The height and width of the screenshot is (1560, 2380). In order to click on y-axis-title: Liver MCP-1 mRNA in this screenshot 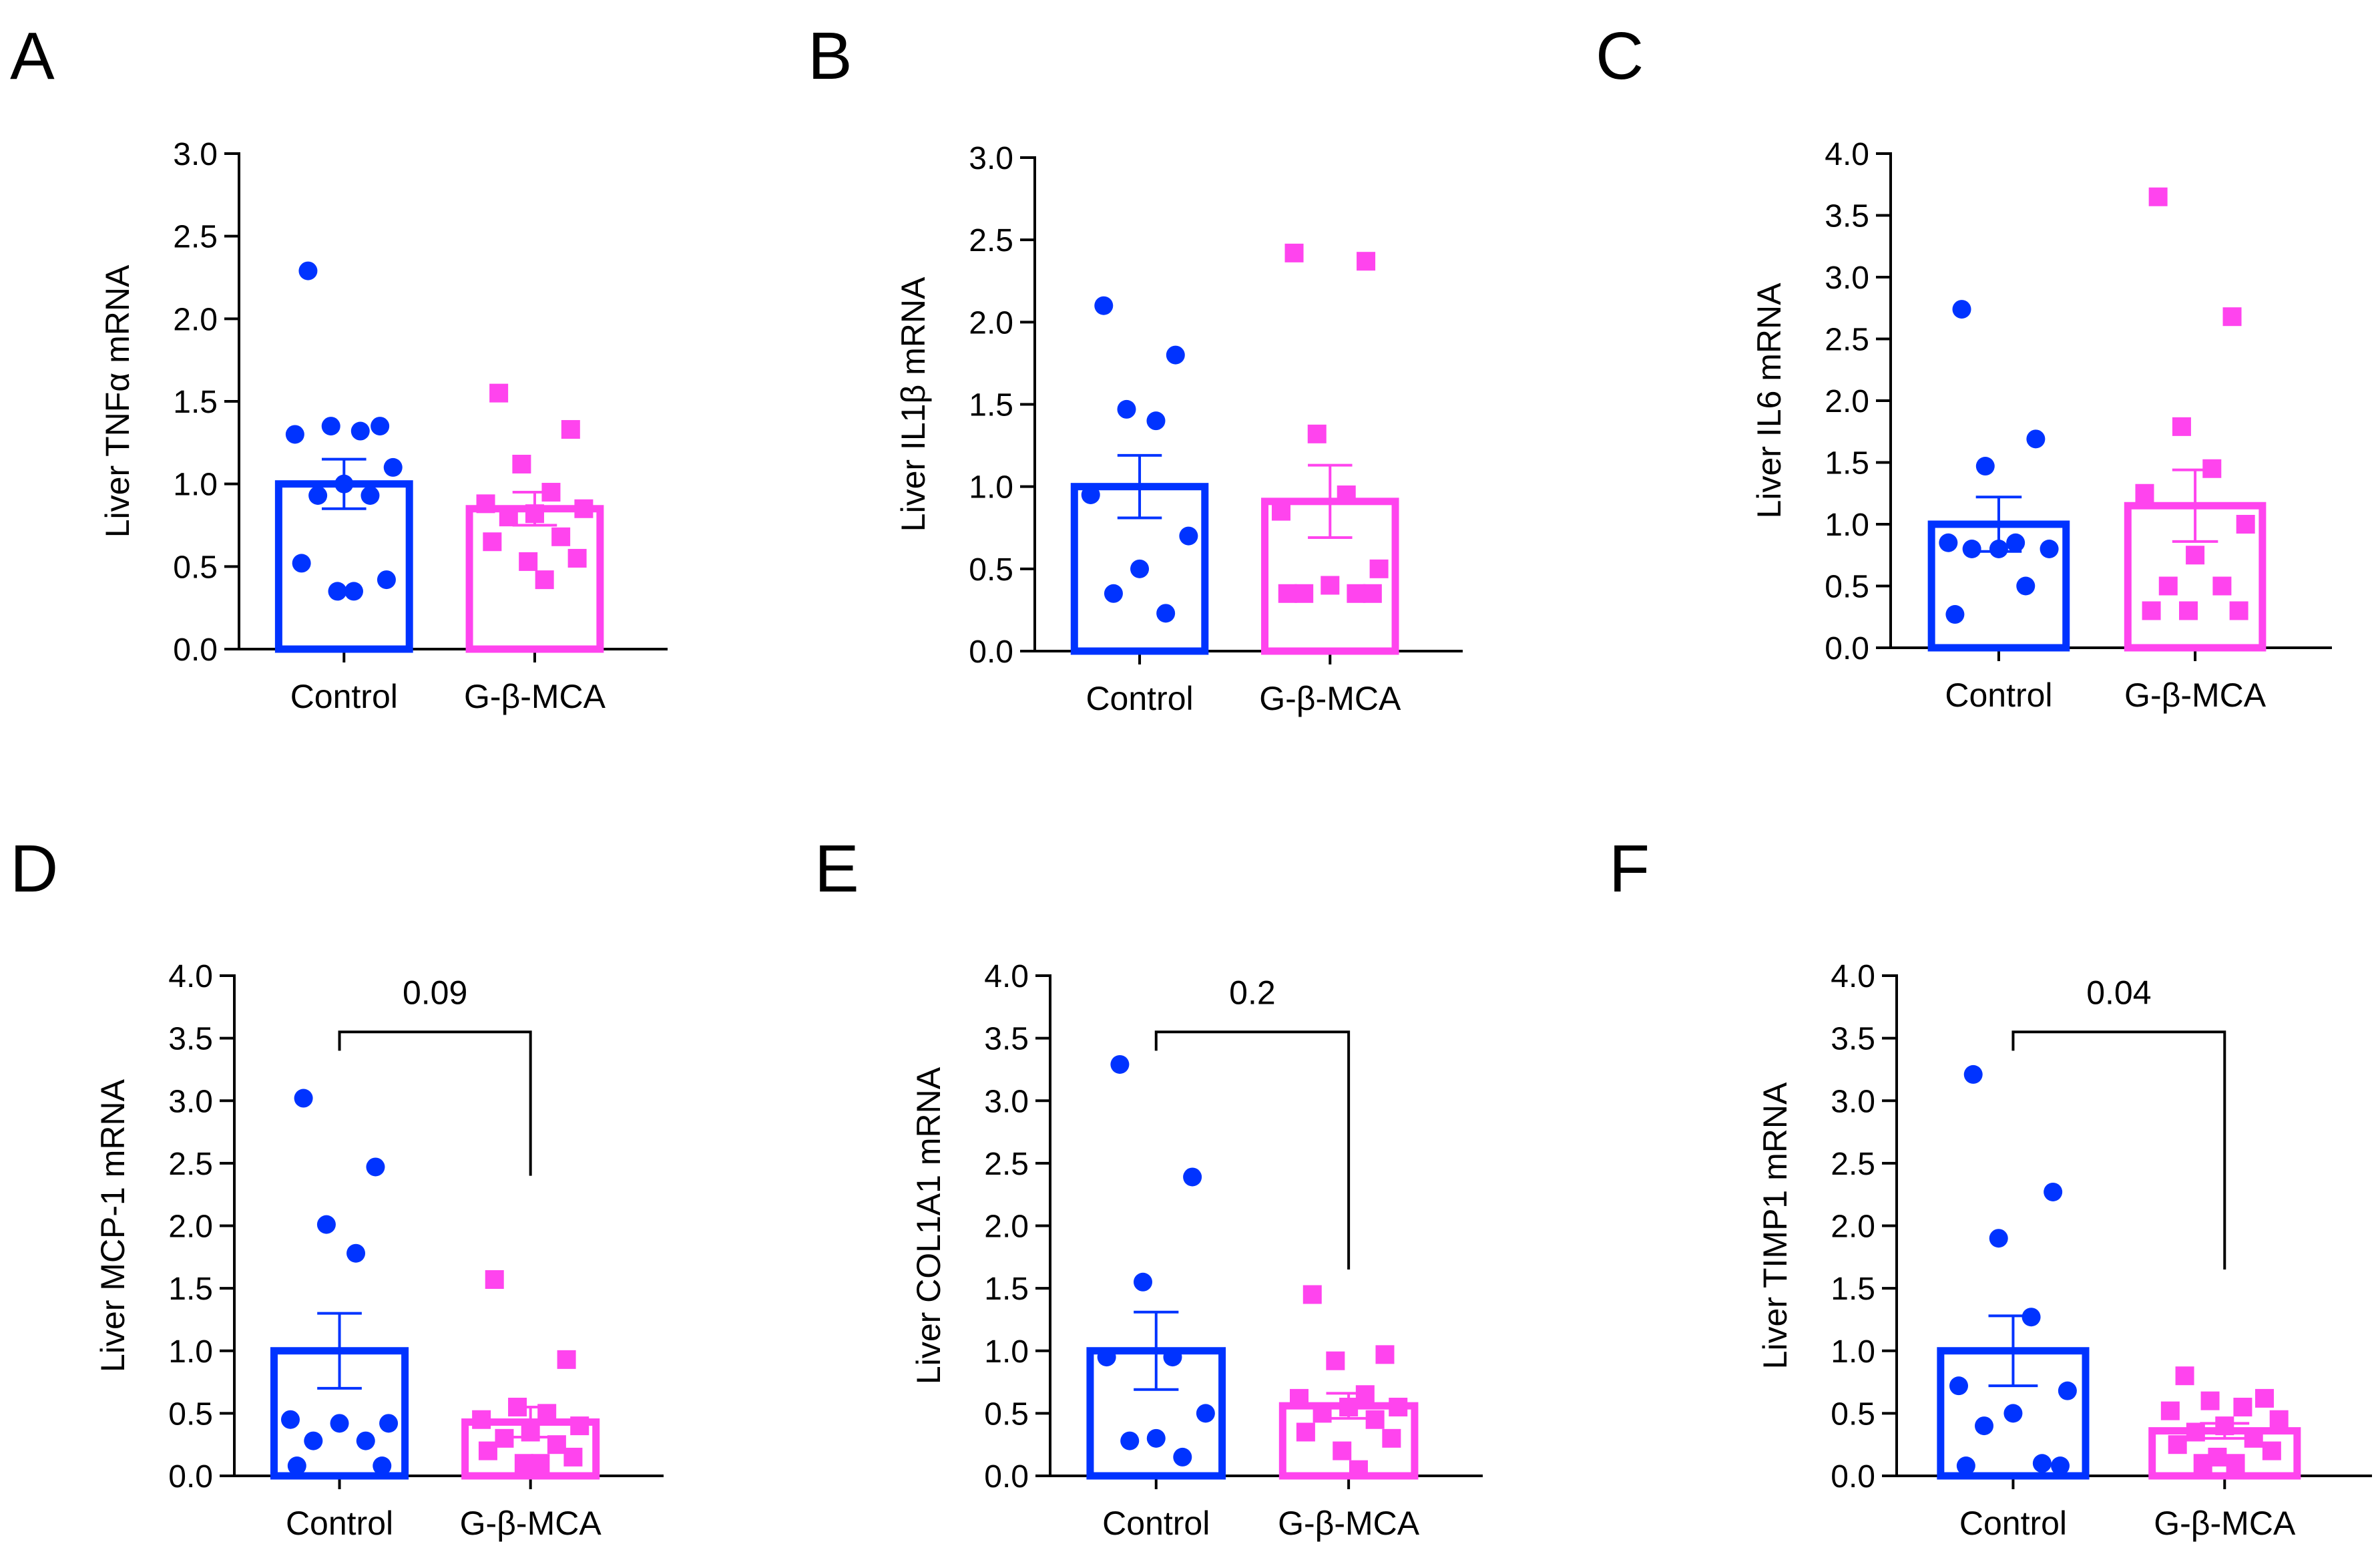, I will do `click(113, 1225)`.